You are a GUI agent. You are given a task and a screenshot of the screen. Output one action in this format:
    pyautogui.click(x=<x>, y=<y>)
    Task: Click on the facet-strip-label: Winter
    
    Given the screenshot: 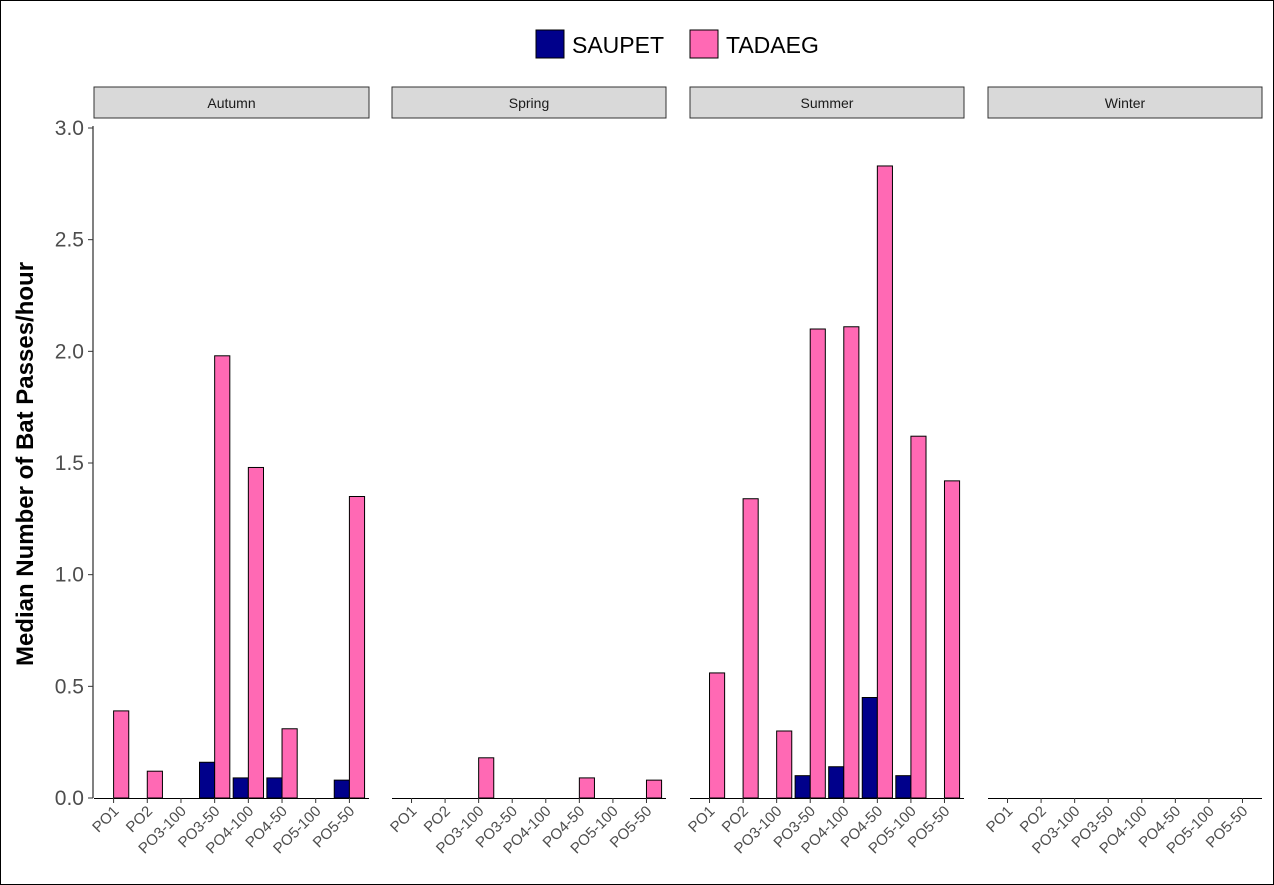 What is the action you would take?
    pyautogui.click(x=1125, y=103)
    